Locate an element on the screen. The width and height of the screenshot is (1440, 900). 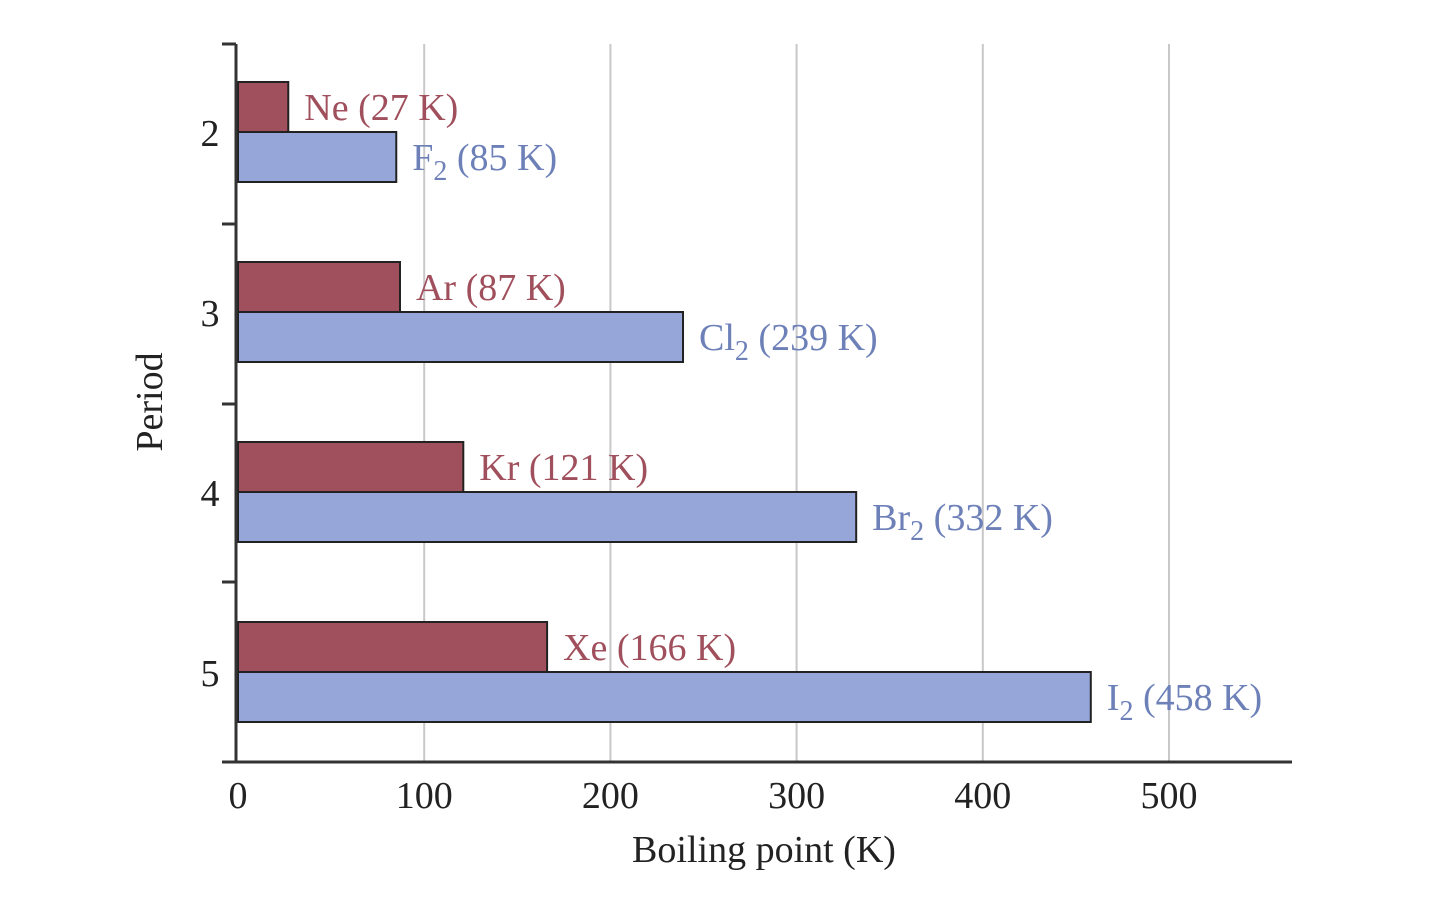
bar-label-series2-period-3: Cl2 (239 K) is located at coordinates (788, 342).